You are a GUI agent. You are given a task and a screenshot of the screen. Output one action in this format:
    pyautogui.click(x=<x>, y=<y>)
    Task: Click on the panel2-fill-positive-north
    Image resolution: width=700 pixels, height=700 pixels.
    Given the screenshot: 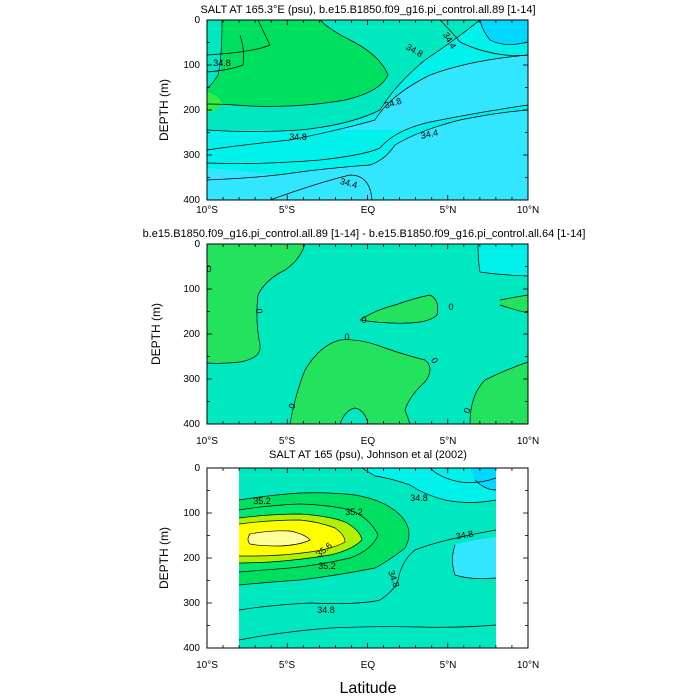 What is the action you would take?
    pyautogui.click(x=399, y=309)
    